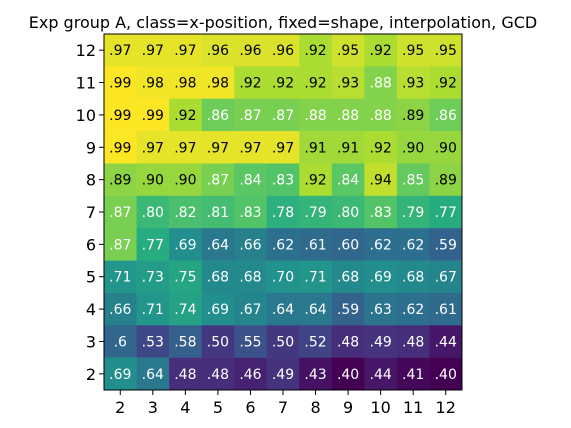 The width and height of the screenshot is (571, 428). What do you see at coordinates (91, 244) in the screenshot?
I see `y-tick-label: 6` at bounding box center [91, 244].